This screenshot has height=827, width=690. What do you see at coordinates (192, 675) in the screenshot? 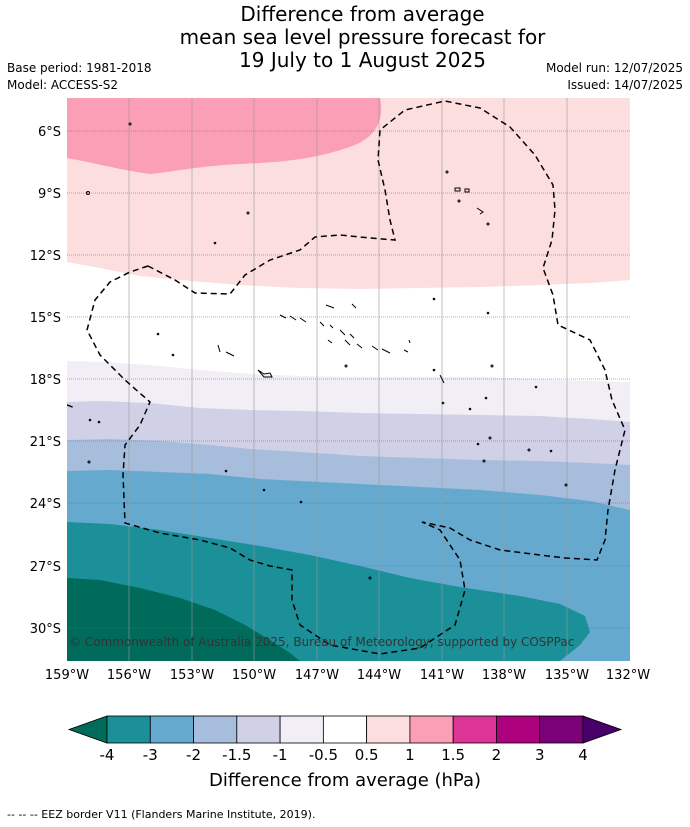
I see `lon-label: 153°W` at bounding box center [192, 675].